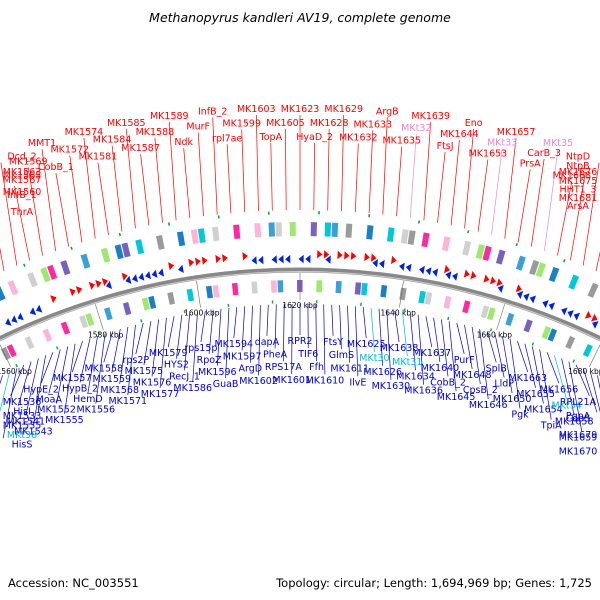 The width and height of the screenshot is (600, 600). Describe the element at coordinates (440, 368) in the screenshot. I see `gene-label: MK1640` at that location.